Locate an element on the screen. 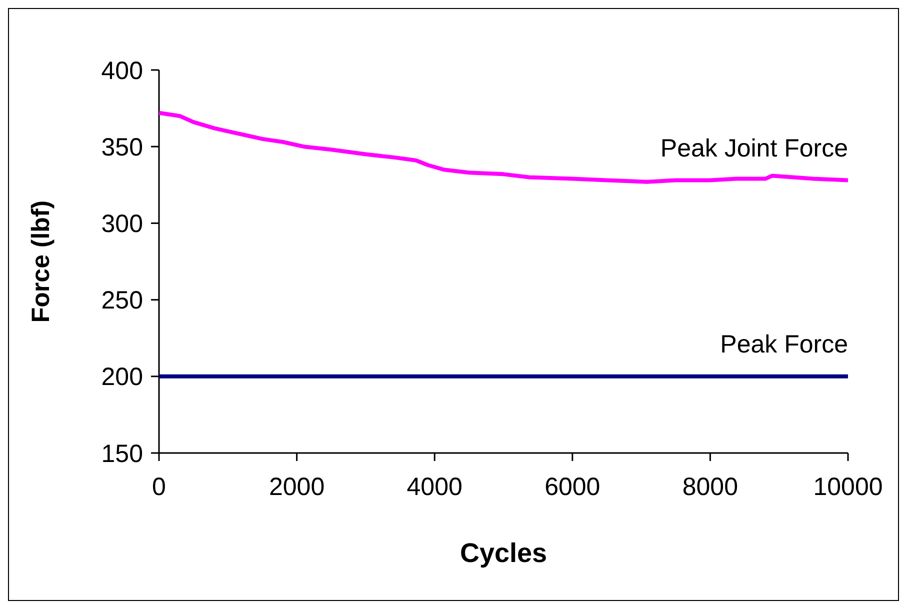 This screenshot has height=608, width=906. y-axis-title: Force (lbf) is located at coordinates (41, 261).